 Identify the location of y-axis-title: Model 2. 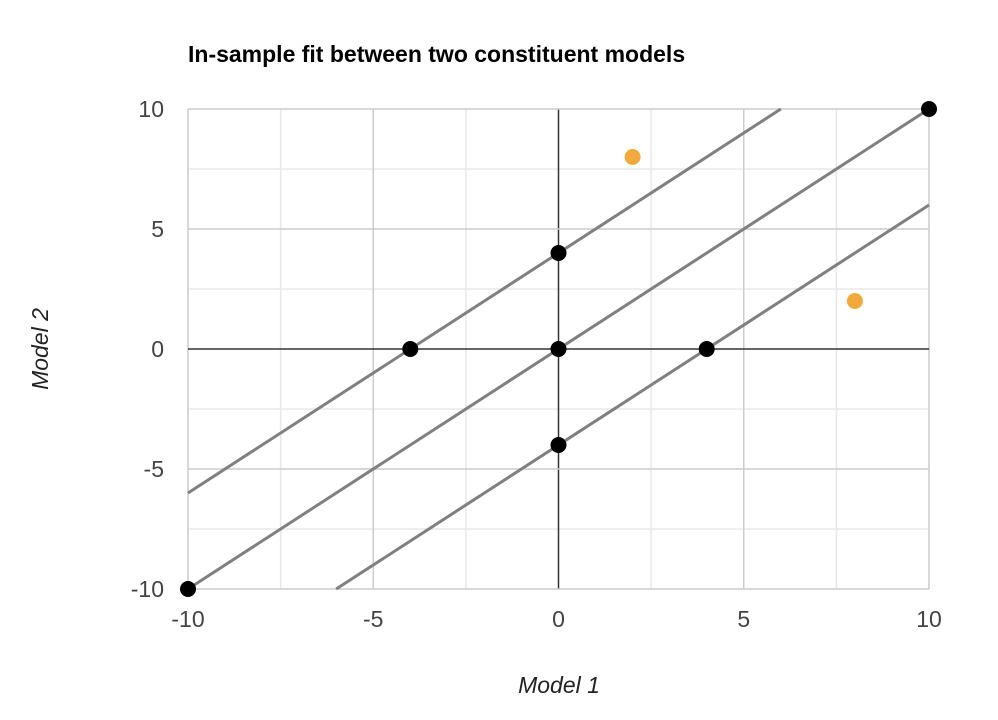
(40, 349).